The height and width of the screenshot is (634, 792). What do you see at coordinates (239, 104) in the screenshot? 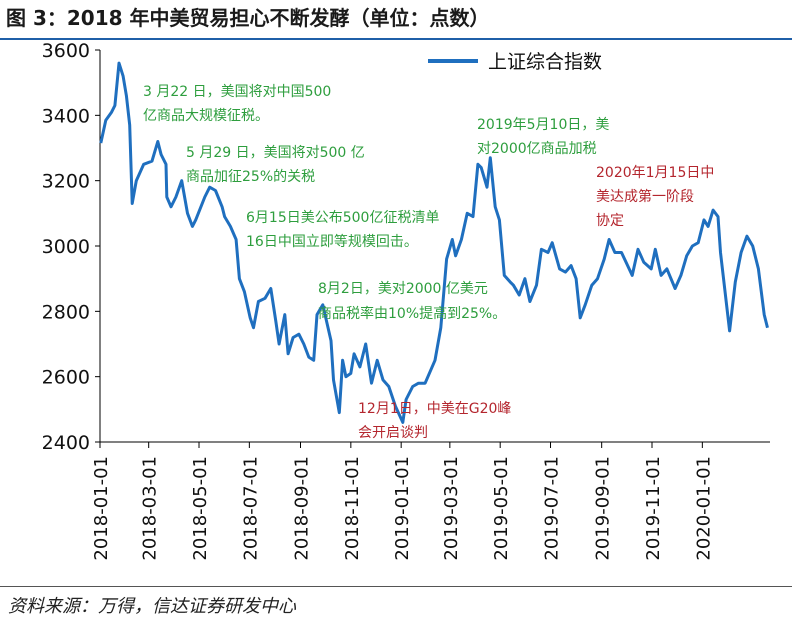
I see `annotation-mar22: 3 月22 日，美国将对中国500 亿商品大规模征税。` at bounding box center [239, 104].